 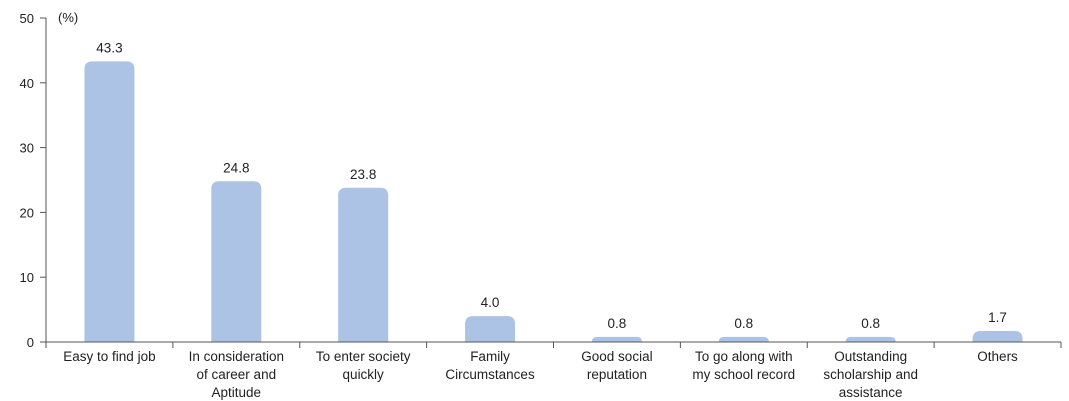 I want to click on x-category-label-line: my school record, so click(x=743, y=374).